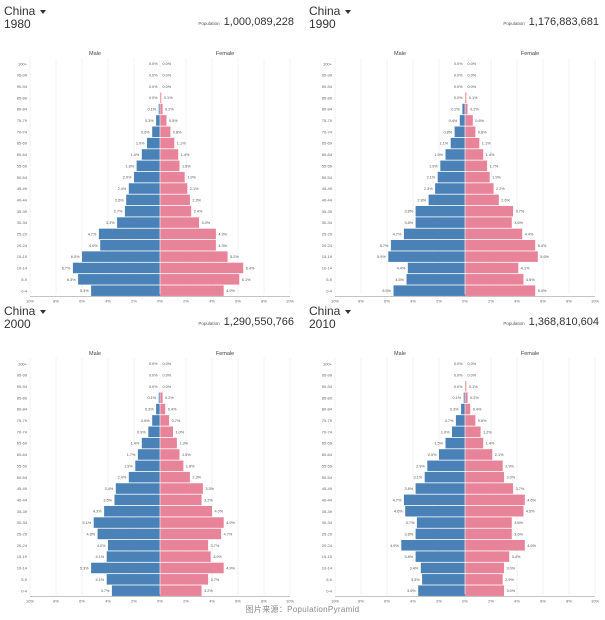 This screenshot has height=620, width=605. Describe the element at coordinates (22, 534) in the screenshot. I see `age-group-label: 25-29` at that location.